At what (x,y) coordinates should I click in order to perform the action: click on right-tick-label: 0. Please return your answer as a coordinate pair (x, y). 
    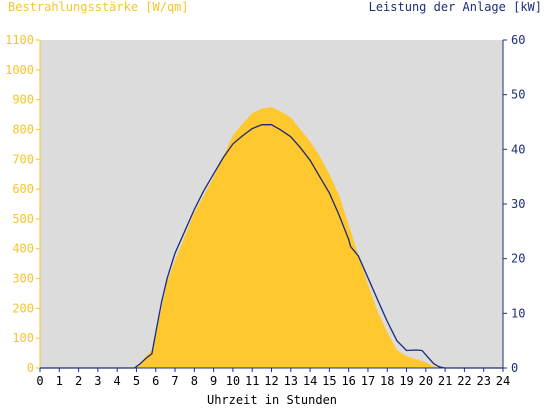
    Looking at the image, I should click on (514, 368).